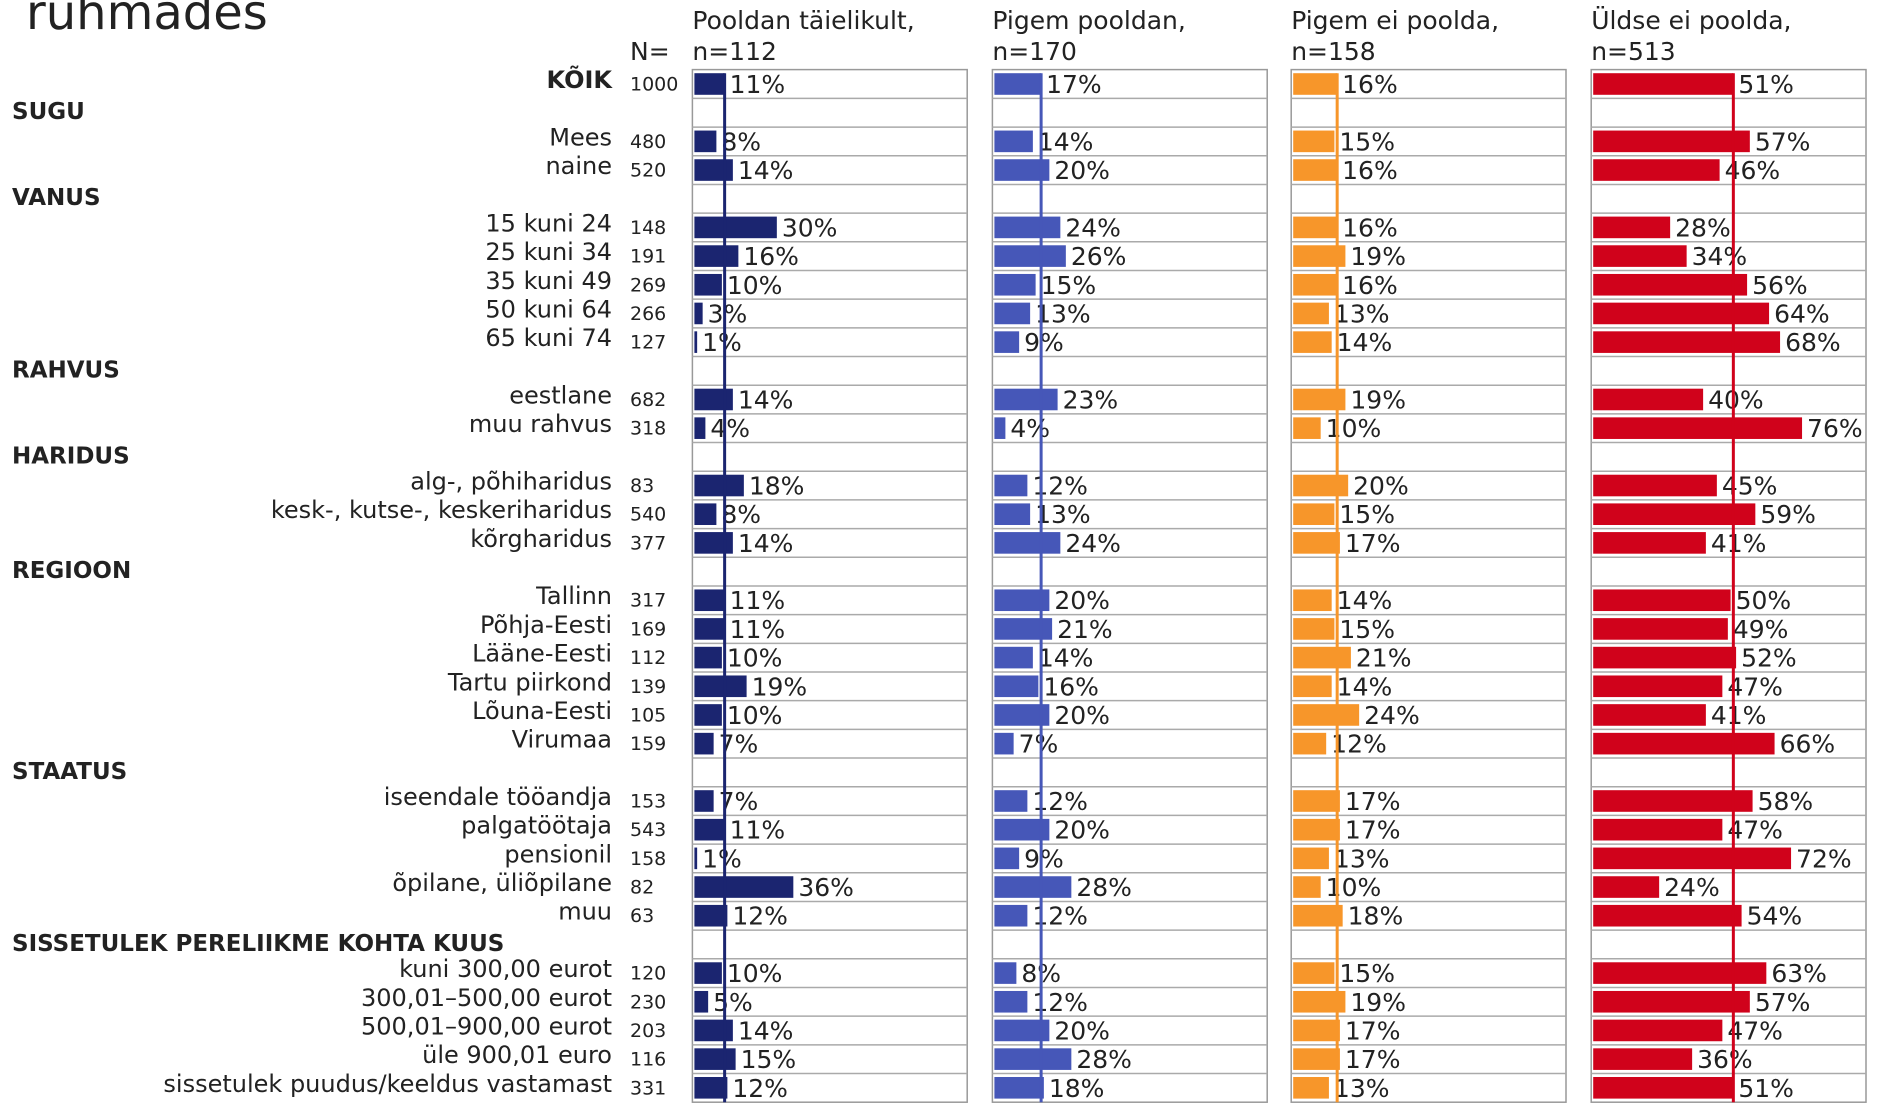 This screenshot has width=1879, height=1106. I want to click on category-label: 300,01–500,00 eurot, so click(486, 998).